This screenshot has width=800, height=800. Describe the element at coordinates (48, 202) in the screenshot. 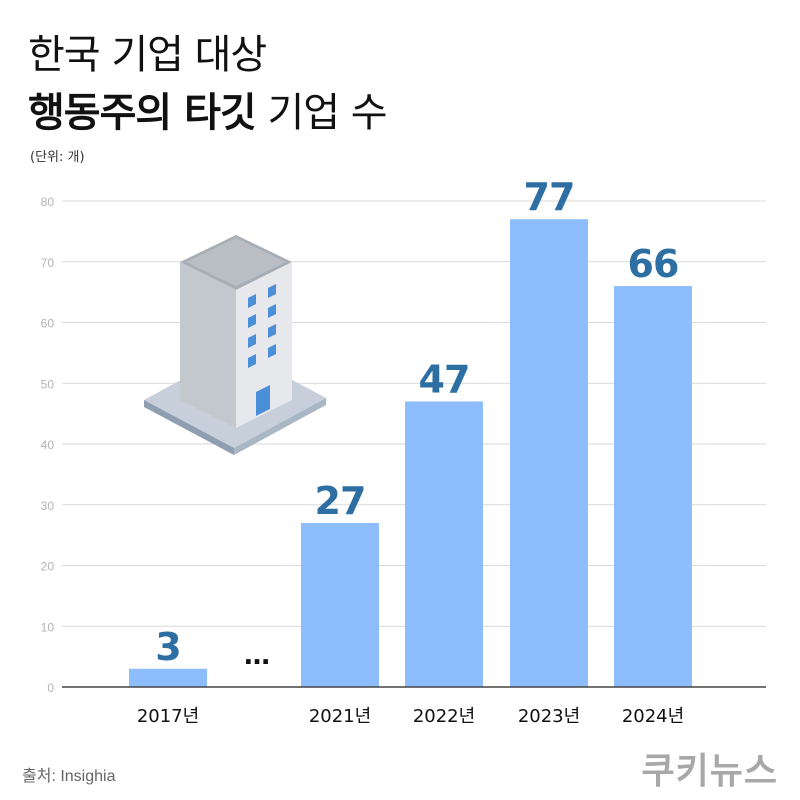

I see `y-tick-label: 80` at that location.